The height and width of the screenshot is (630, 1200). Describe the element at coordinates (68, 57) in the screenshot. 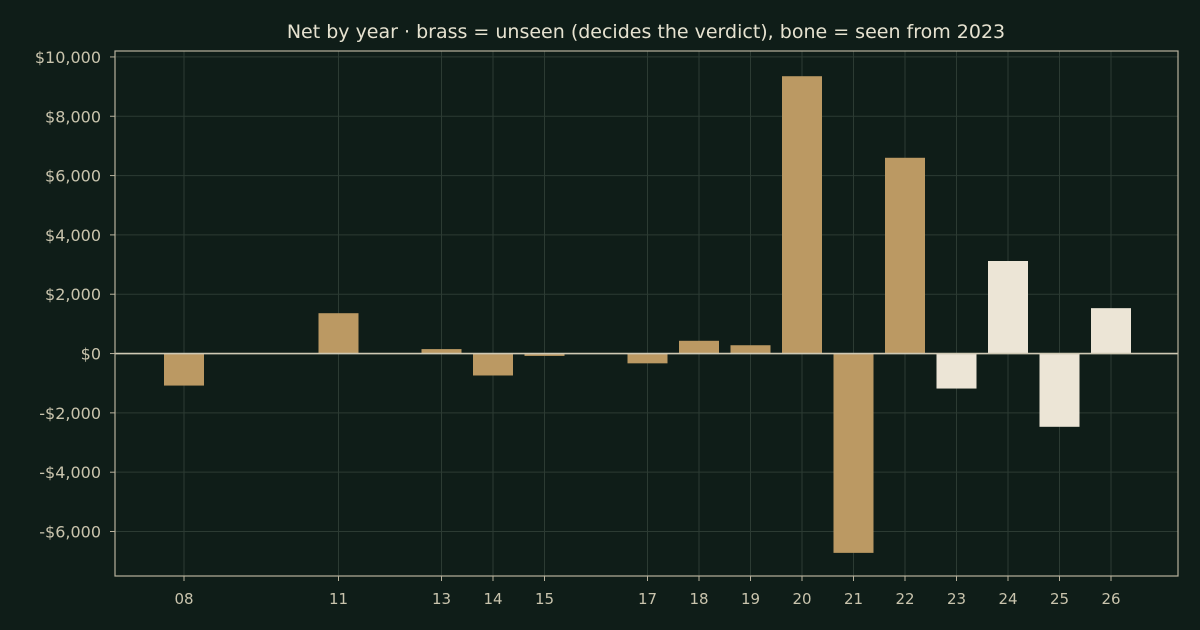

I see `y-tick-label: $10,000` at that location.